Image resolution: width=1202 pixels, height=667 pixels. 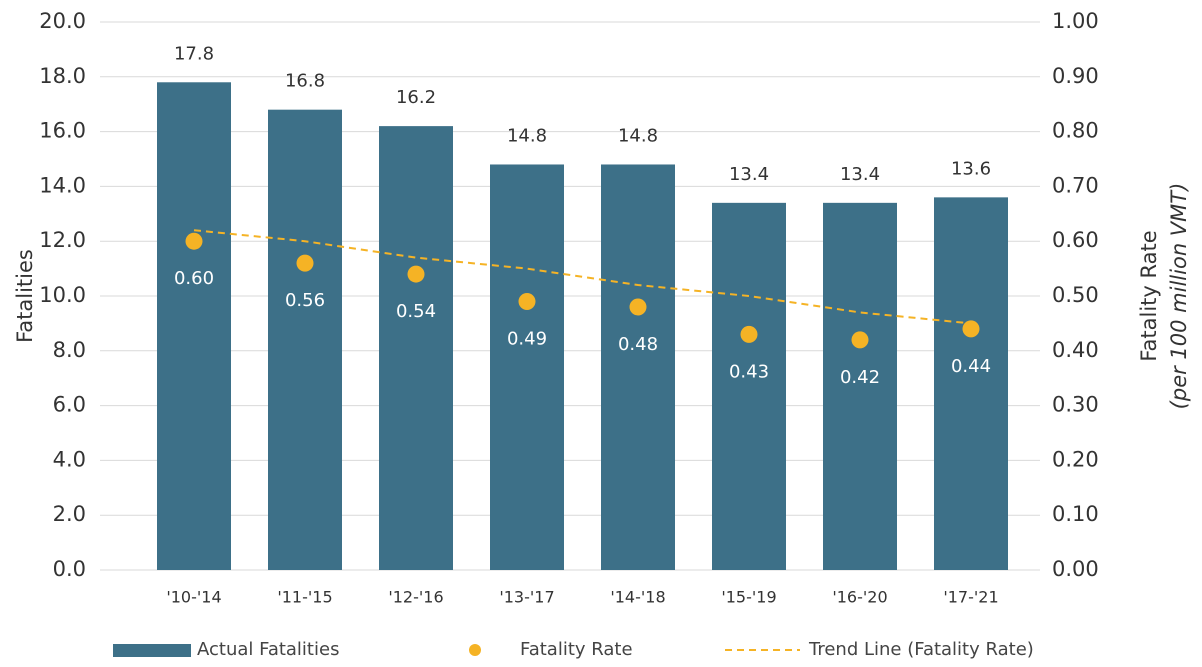 I want to click on y-tick-label: 2.0, so click(x=69, y=514).